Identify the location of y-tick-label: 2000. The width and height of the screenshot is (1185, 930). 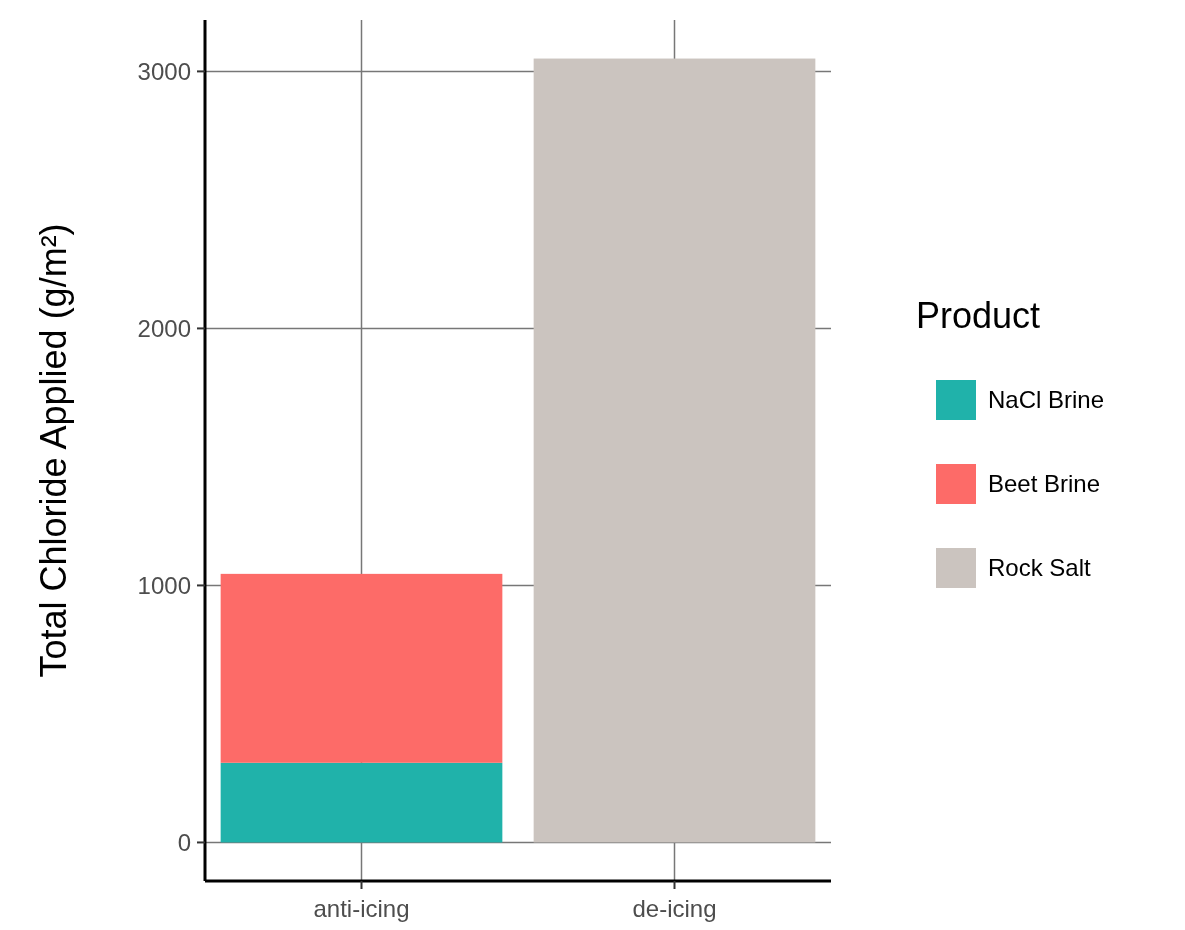
(164, 328).